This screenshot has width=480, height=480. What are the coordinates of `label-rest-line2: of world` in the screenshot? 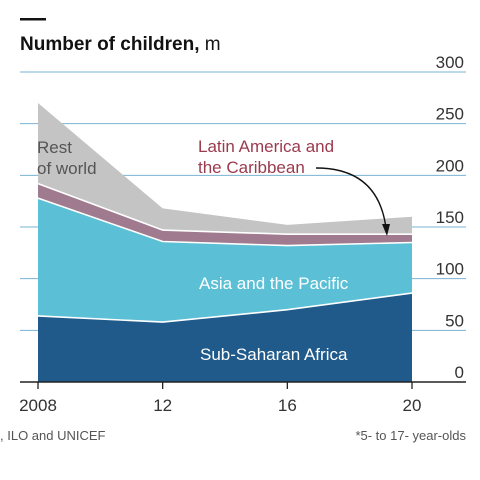 It's located at (67, 168).